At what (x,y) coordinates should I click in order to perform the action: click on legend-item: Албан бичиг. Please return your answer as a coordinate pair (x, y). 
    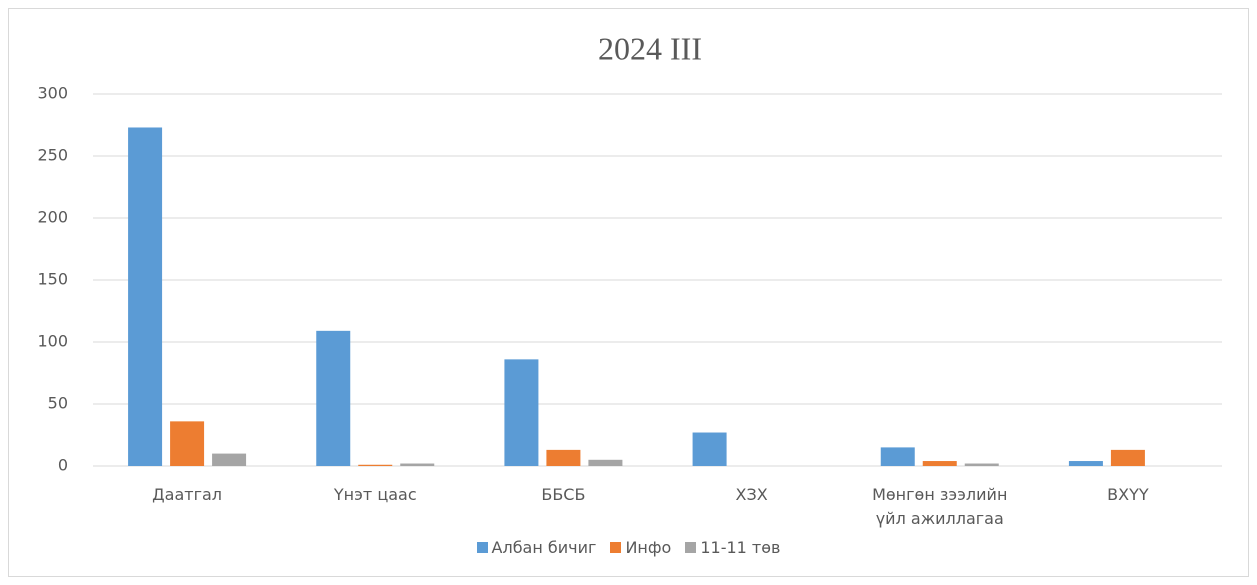
    Looking at the image, I should click on (536, 547).